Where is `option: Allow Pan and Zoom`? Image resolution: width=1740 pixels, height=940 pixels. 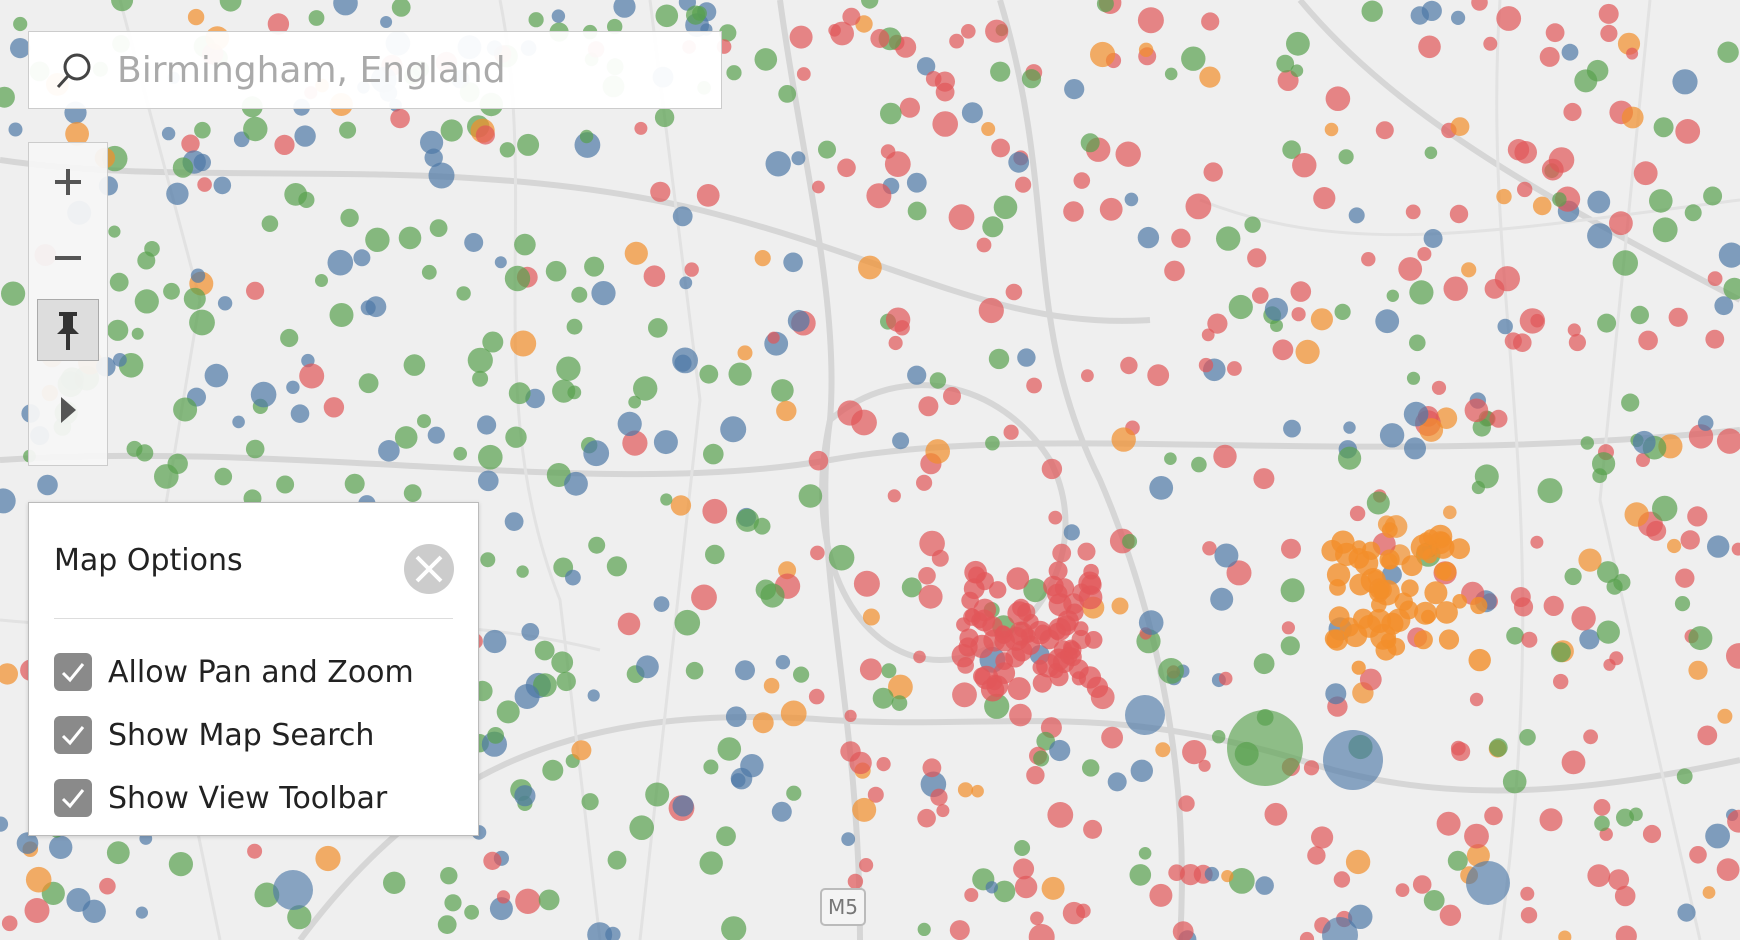
option: Allow Pan and Zoom is located at coordinates (234, 672).